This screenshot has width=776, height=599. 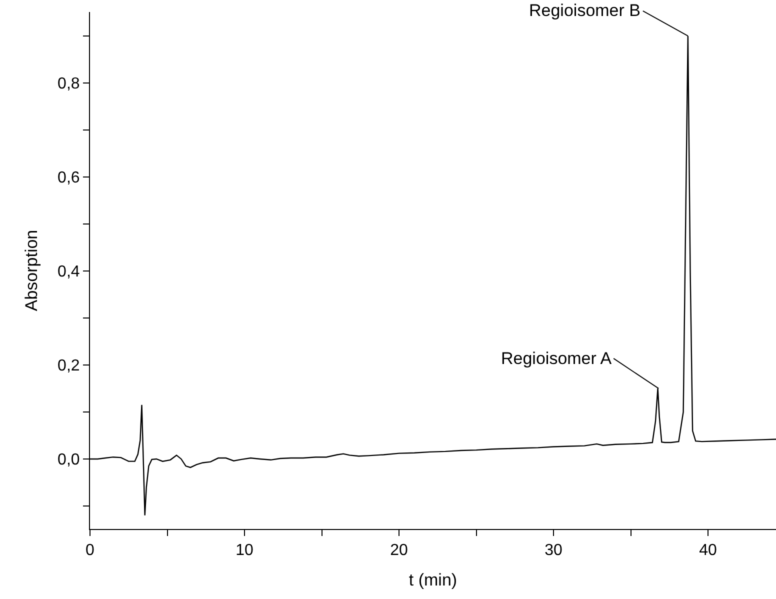 What do you see at coordinates (708, 551) in the screenshot?
I see `x-tick-label: 40` at bounding box center [708, 551].